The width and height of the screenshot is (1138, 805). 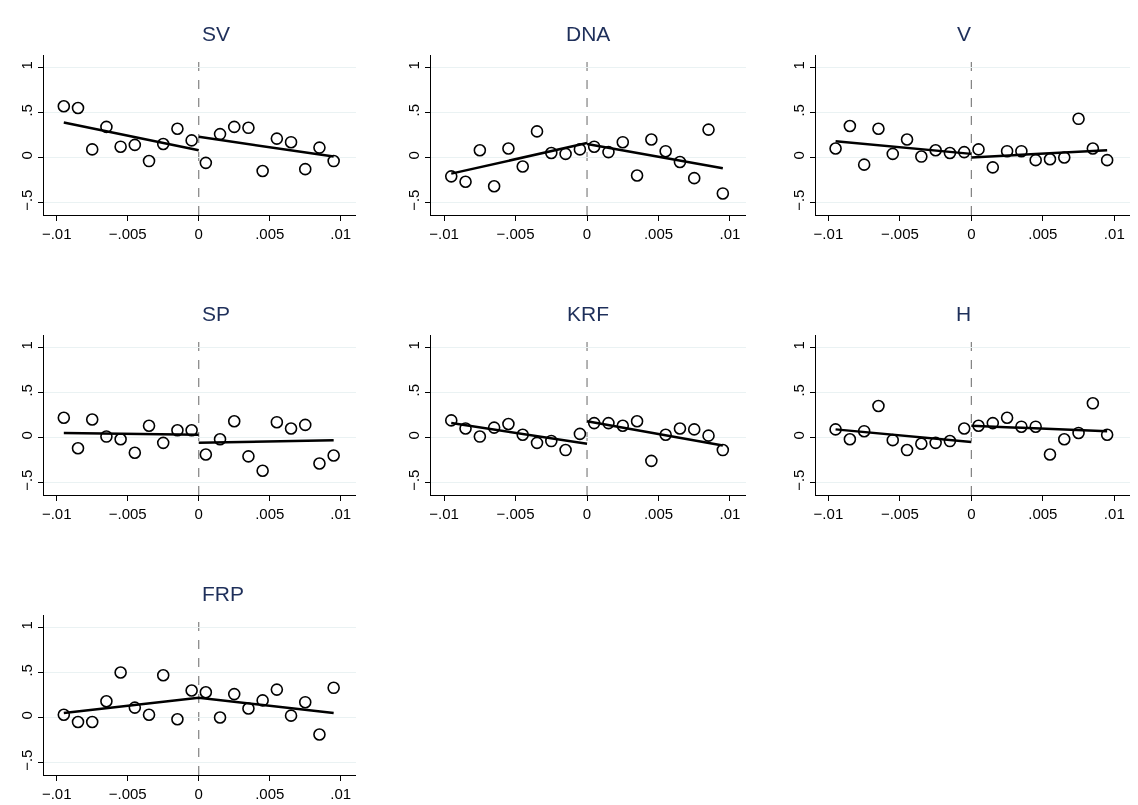 I want to click on chart-title: SP, so click(x=216, y=313).